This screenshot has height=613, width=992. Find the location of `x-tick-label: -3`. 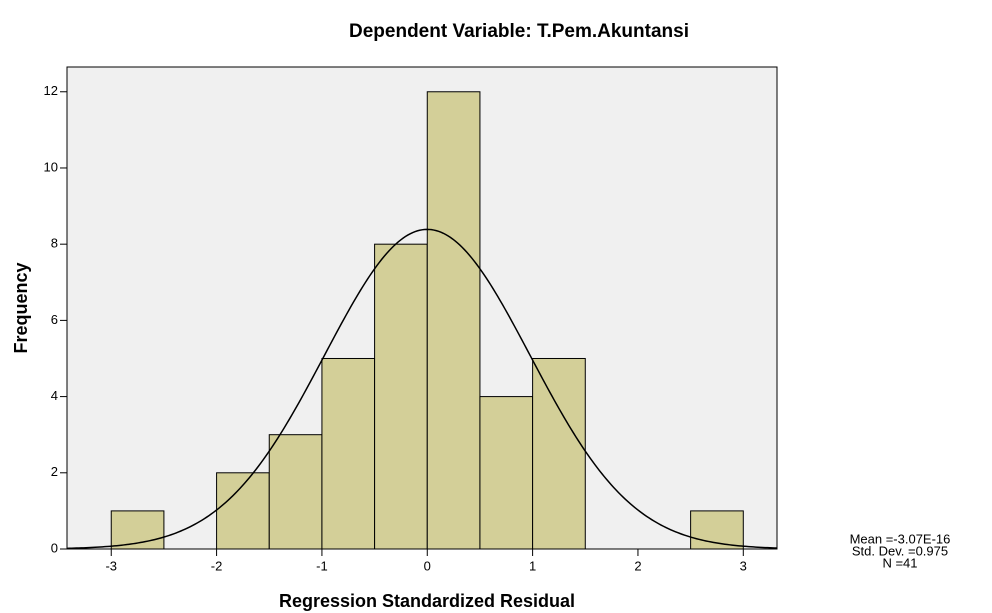

x-tick-label: -3 is located at coordinates (111, 565).